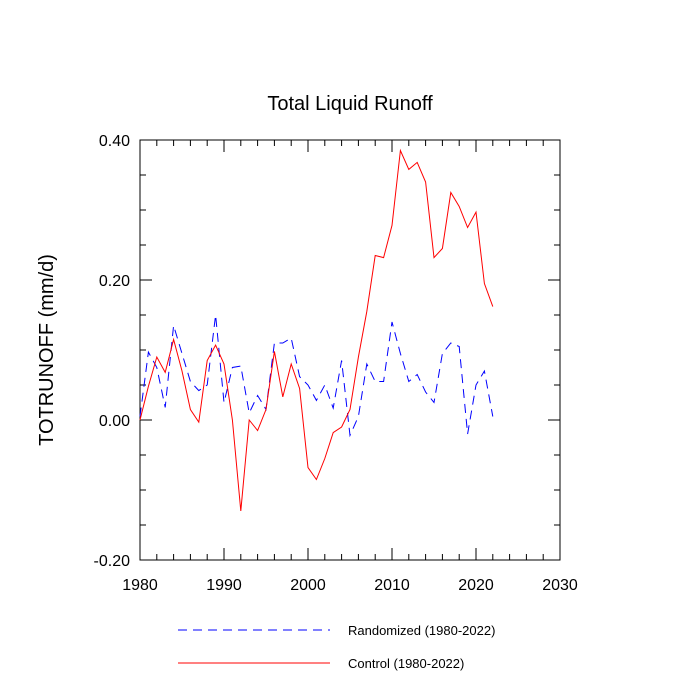 The image size is (700, 700). I want to click on y-tick-label: 0.00, so click(114, 421).